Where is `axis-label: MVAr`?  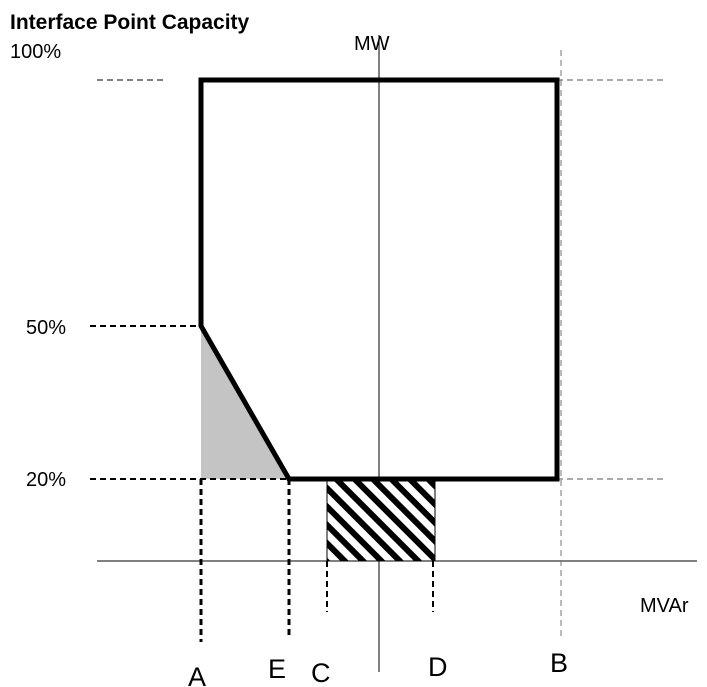 axis-label: MVAr is located at coordinates (664, 606).